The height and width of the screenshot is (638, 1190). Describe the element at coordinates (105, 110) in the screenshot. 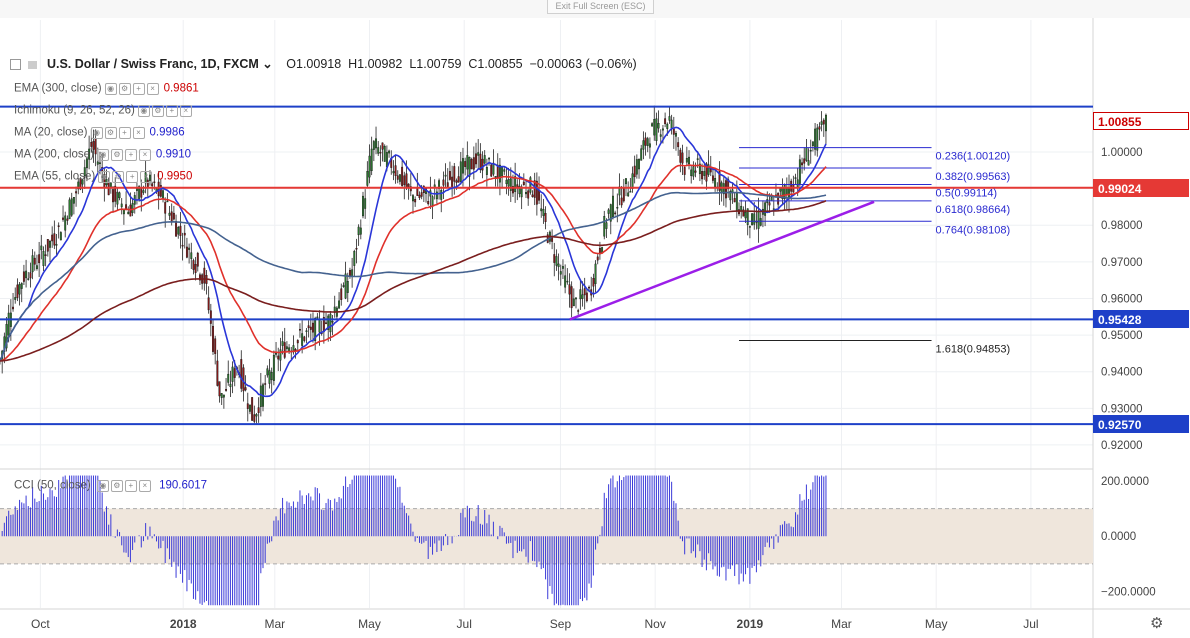

I see `indicator-row: Ichimoku (9, 26, 52, 26) ◉ ⚙ + ×` at that location.